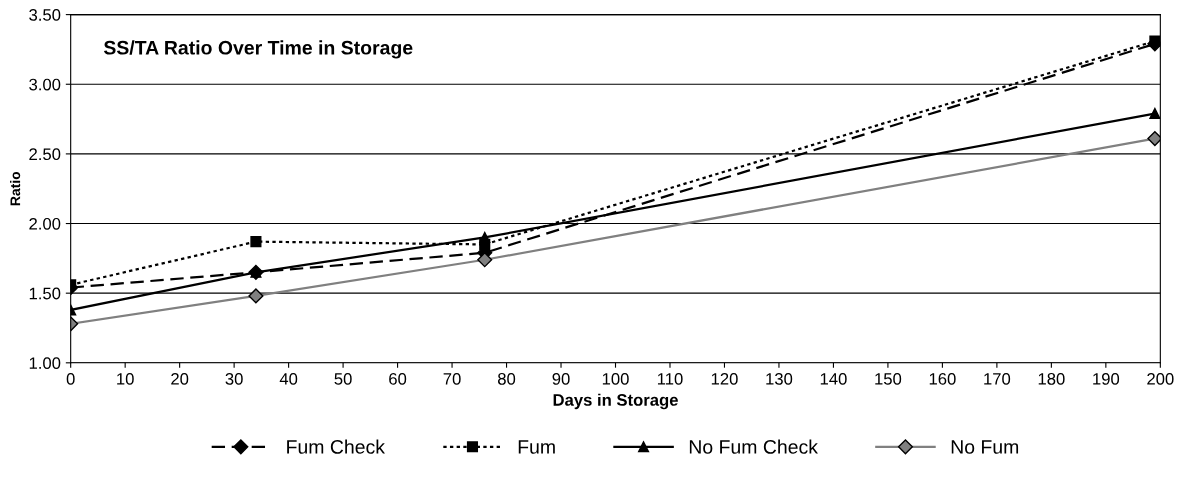 The height and width of the screenshot is (487, 1178). What do you see at coordinates (452, 378) in the screenshot?
I see `x-tick-label: 70` at bounding box center [452, 378].